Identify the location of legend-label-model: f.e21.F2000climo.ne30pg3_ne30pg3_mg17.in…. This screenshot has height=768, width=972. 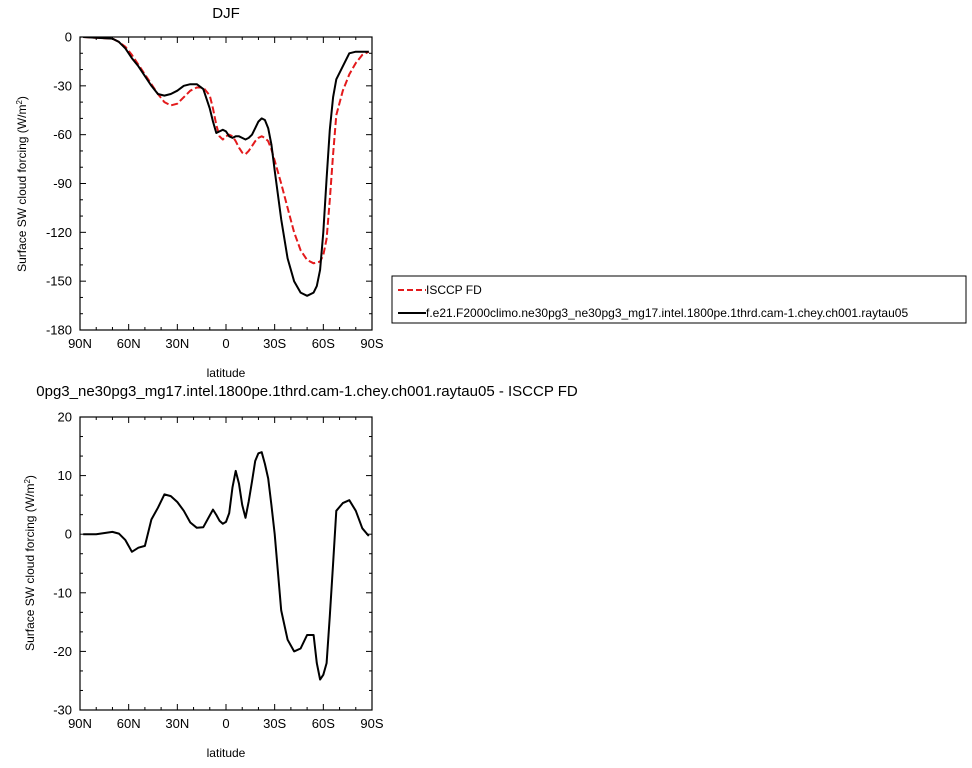
(667, 313).